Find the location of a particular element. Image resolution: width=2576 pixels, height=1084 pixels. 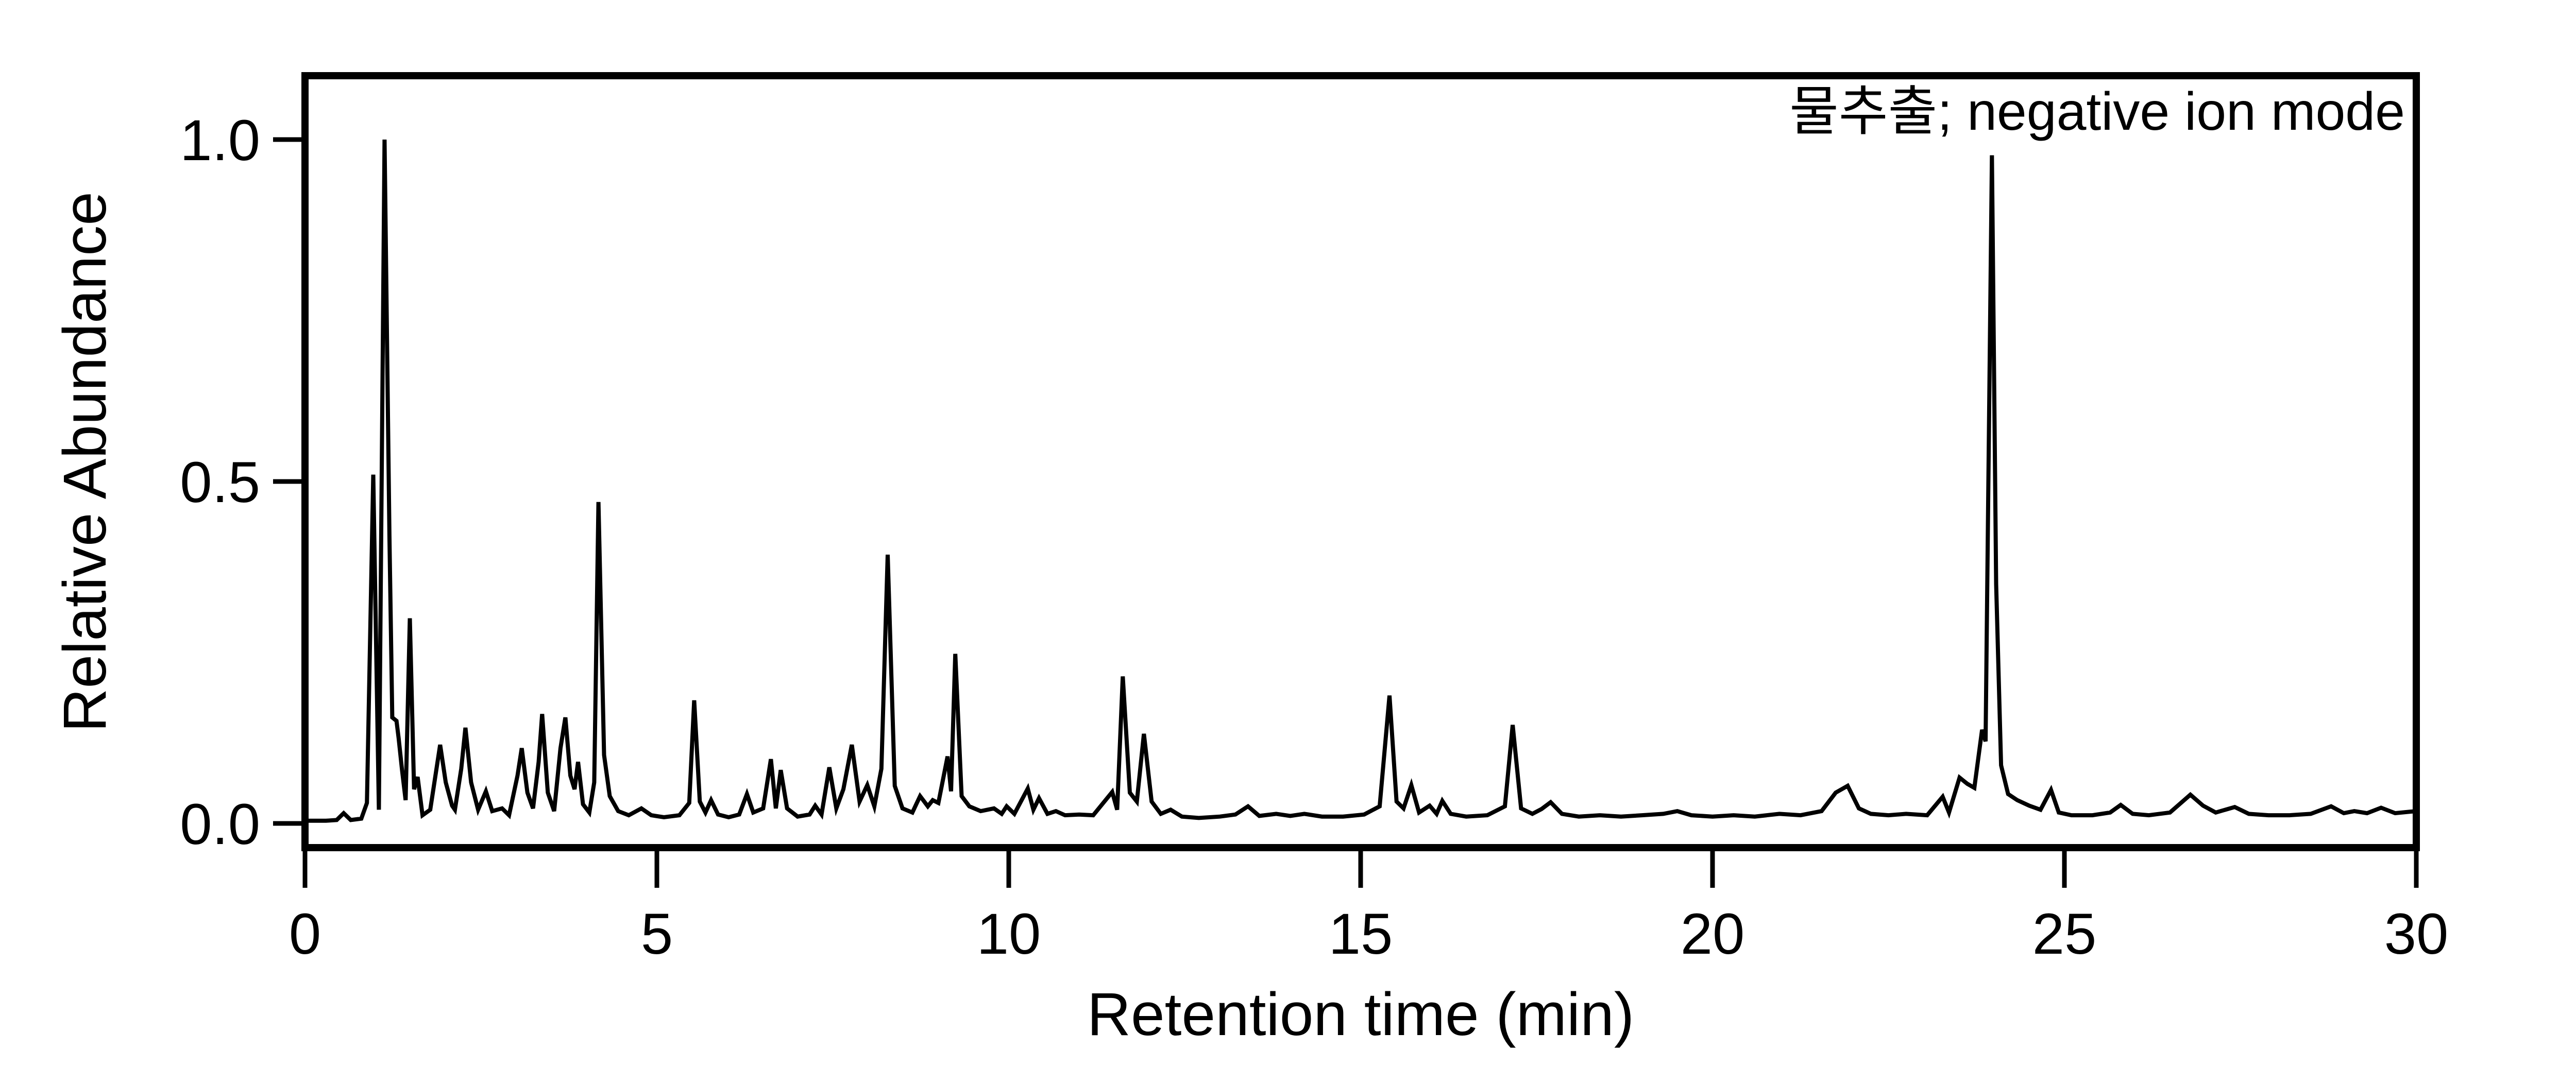

y-axis-tick-labels: 0.0 0.5 1.0 is located at coordinates (220, 482).